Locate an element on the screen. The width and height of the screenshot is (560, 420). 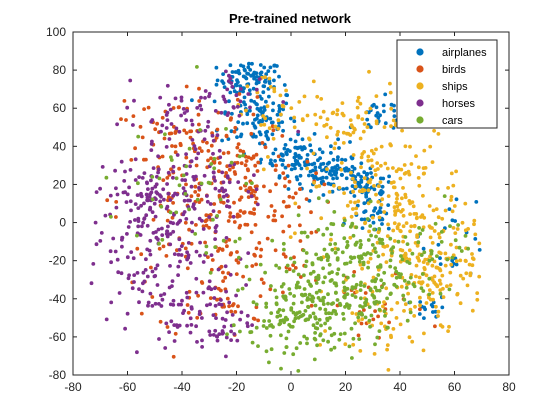
legend-marker-ships is located at coordinates (420, 86).